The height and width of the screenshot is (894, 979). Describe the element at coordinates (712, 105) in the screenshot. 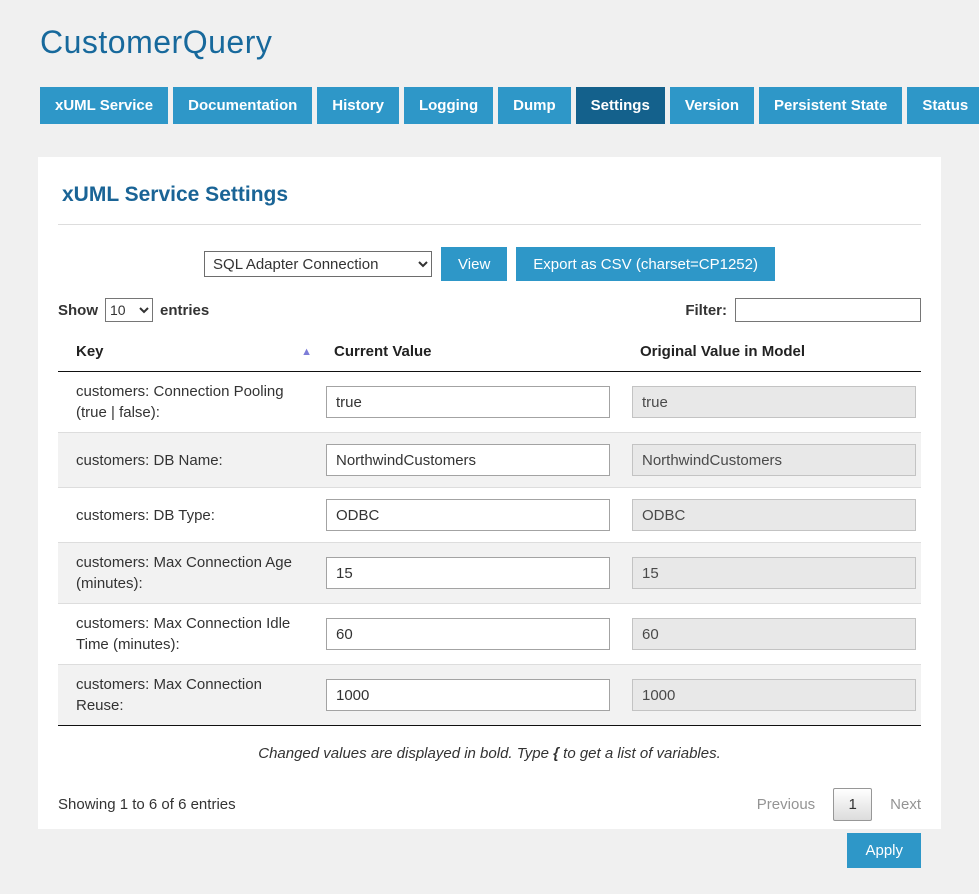

I see `tab-version: Version` at that location.